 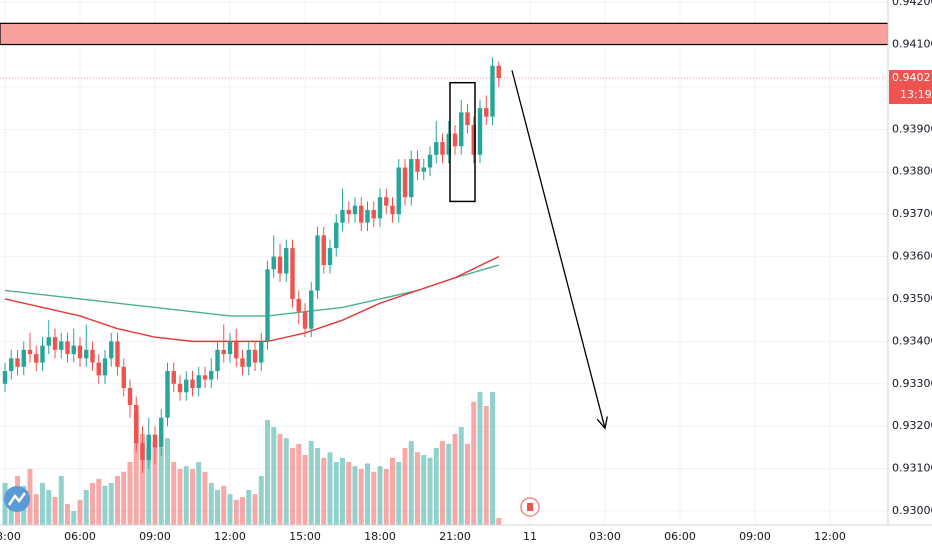 What do you see at coordinates (10, 536) in the screenshot?
I see `x-tick-label: 03:00` at bounding box center [10, 536].